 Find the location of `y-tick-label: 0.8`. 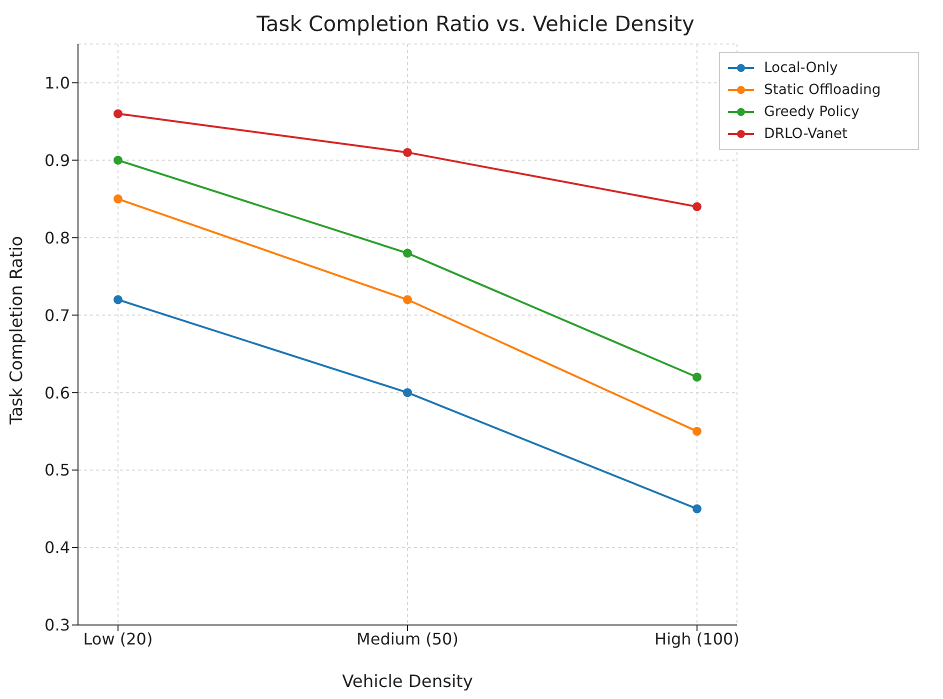

y-tick-label: 0.8 is located at coordinates (57, 238).